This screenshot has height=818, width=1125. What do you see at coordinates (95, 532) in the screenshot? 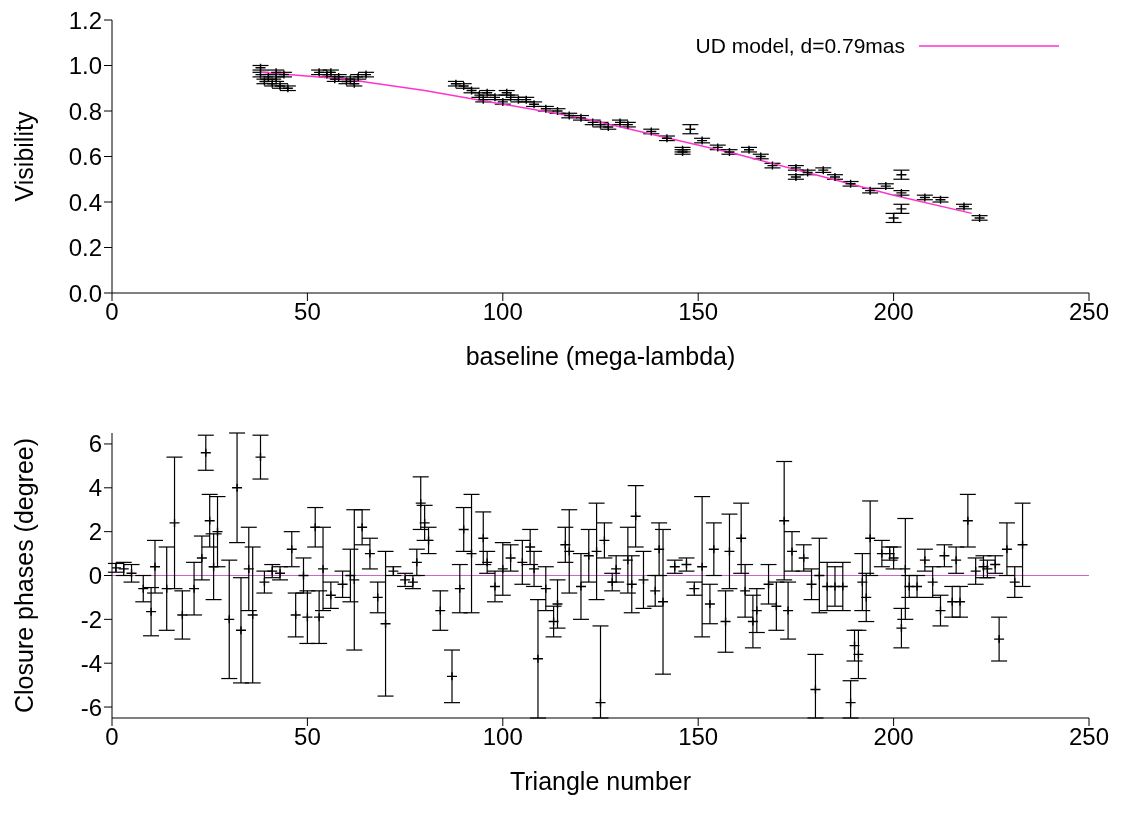
I see `y-tick-label: 2` at bounding box center [95, 532].